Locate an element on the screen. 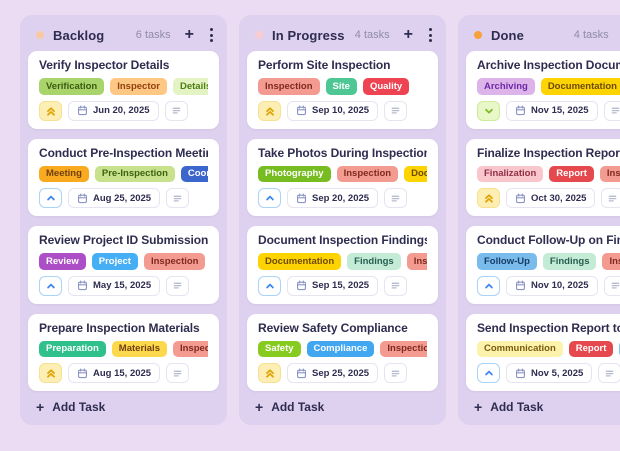 This screenshot has height=451, width=620. card-meta: Nov 10, 2025 is located at coordinates (548, 285).